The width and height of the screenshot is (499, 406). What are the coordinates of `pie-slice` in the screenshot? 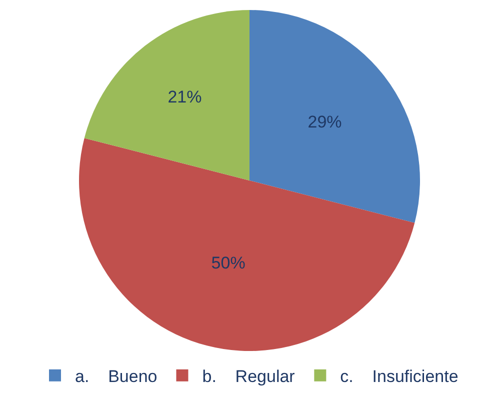 It's located at (167, 95).